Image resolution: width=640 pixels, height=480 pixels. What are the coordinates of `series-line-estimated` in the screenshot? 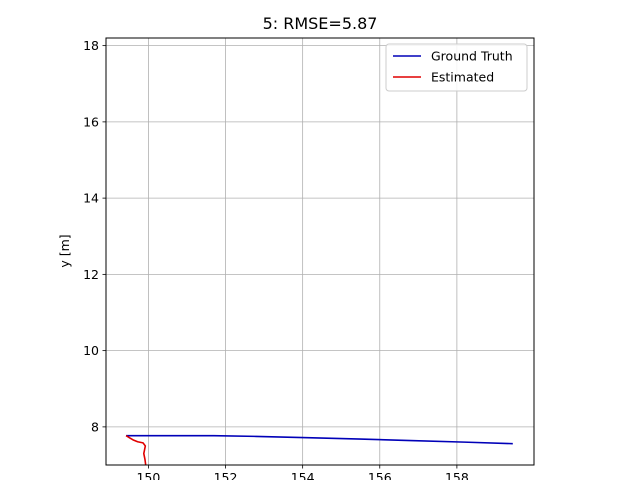 It's located at (136, 449).